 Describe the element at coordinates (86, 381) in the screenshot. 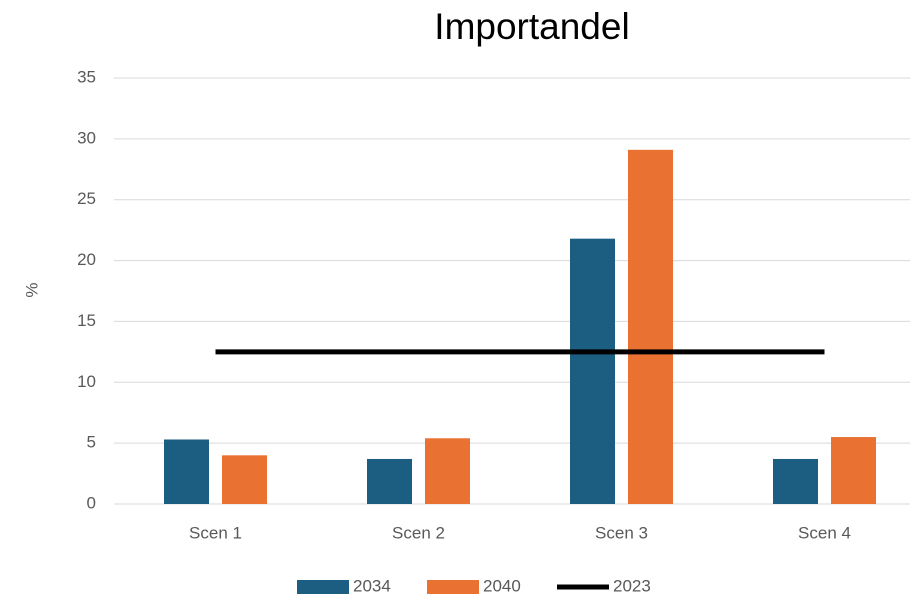

I see `y-tick-label: 10` at that location.